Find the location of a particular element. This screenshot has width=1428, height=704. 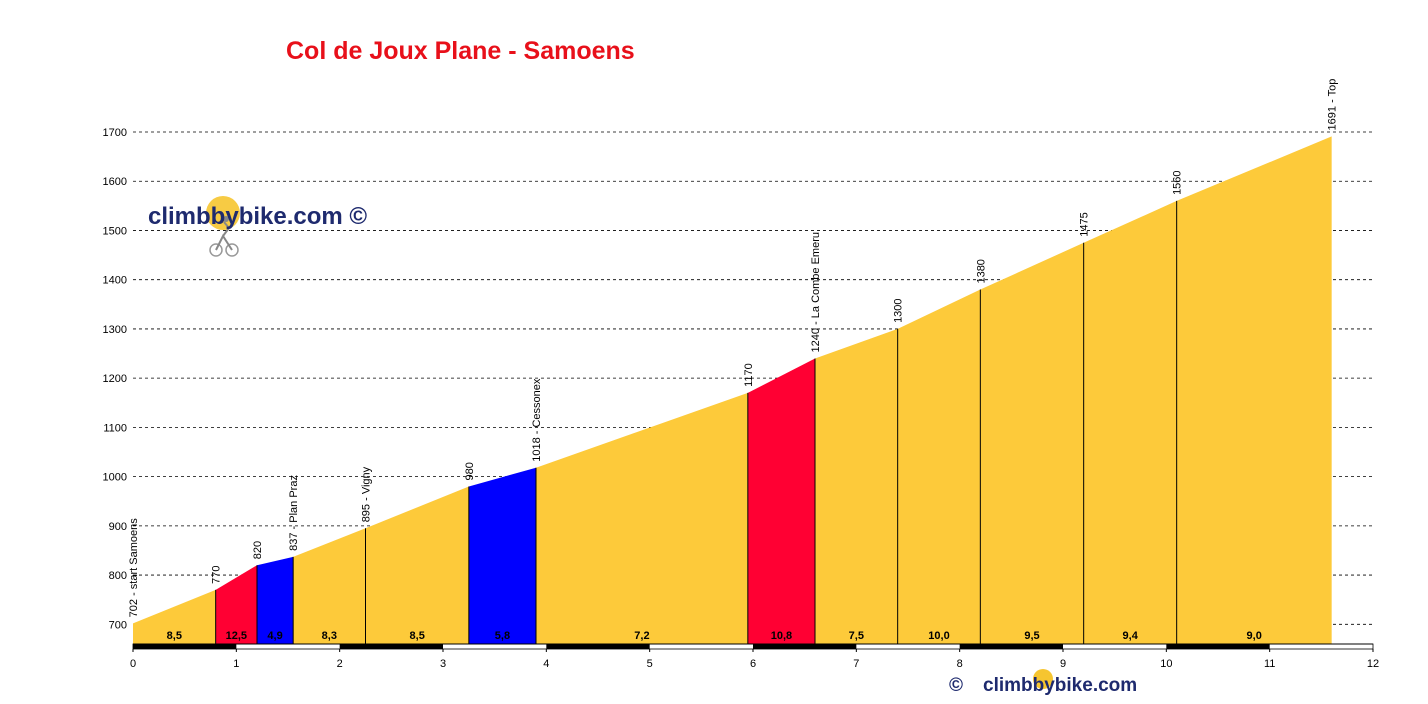

waypoint-label: 1170 is located at coordinates (749, 375).